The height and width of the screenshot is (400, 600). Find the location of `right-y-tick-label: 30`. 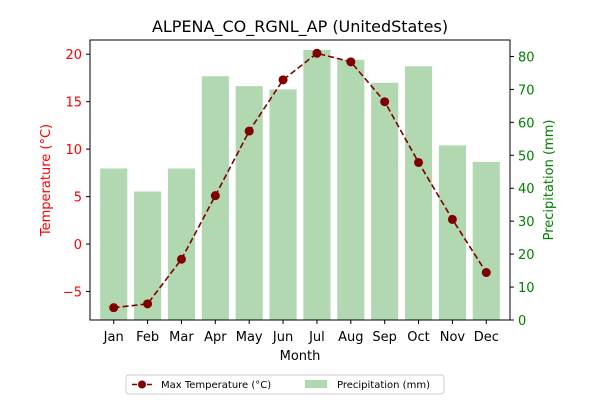

right-y-tick-label: 30 is located at coordinates (526, 222).